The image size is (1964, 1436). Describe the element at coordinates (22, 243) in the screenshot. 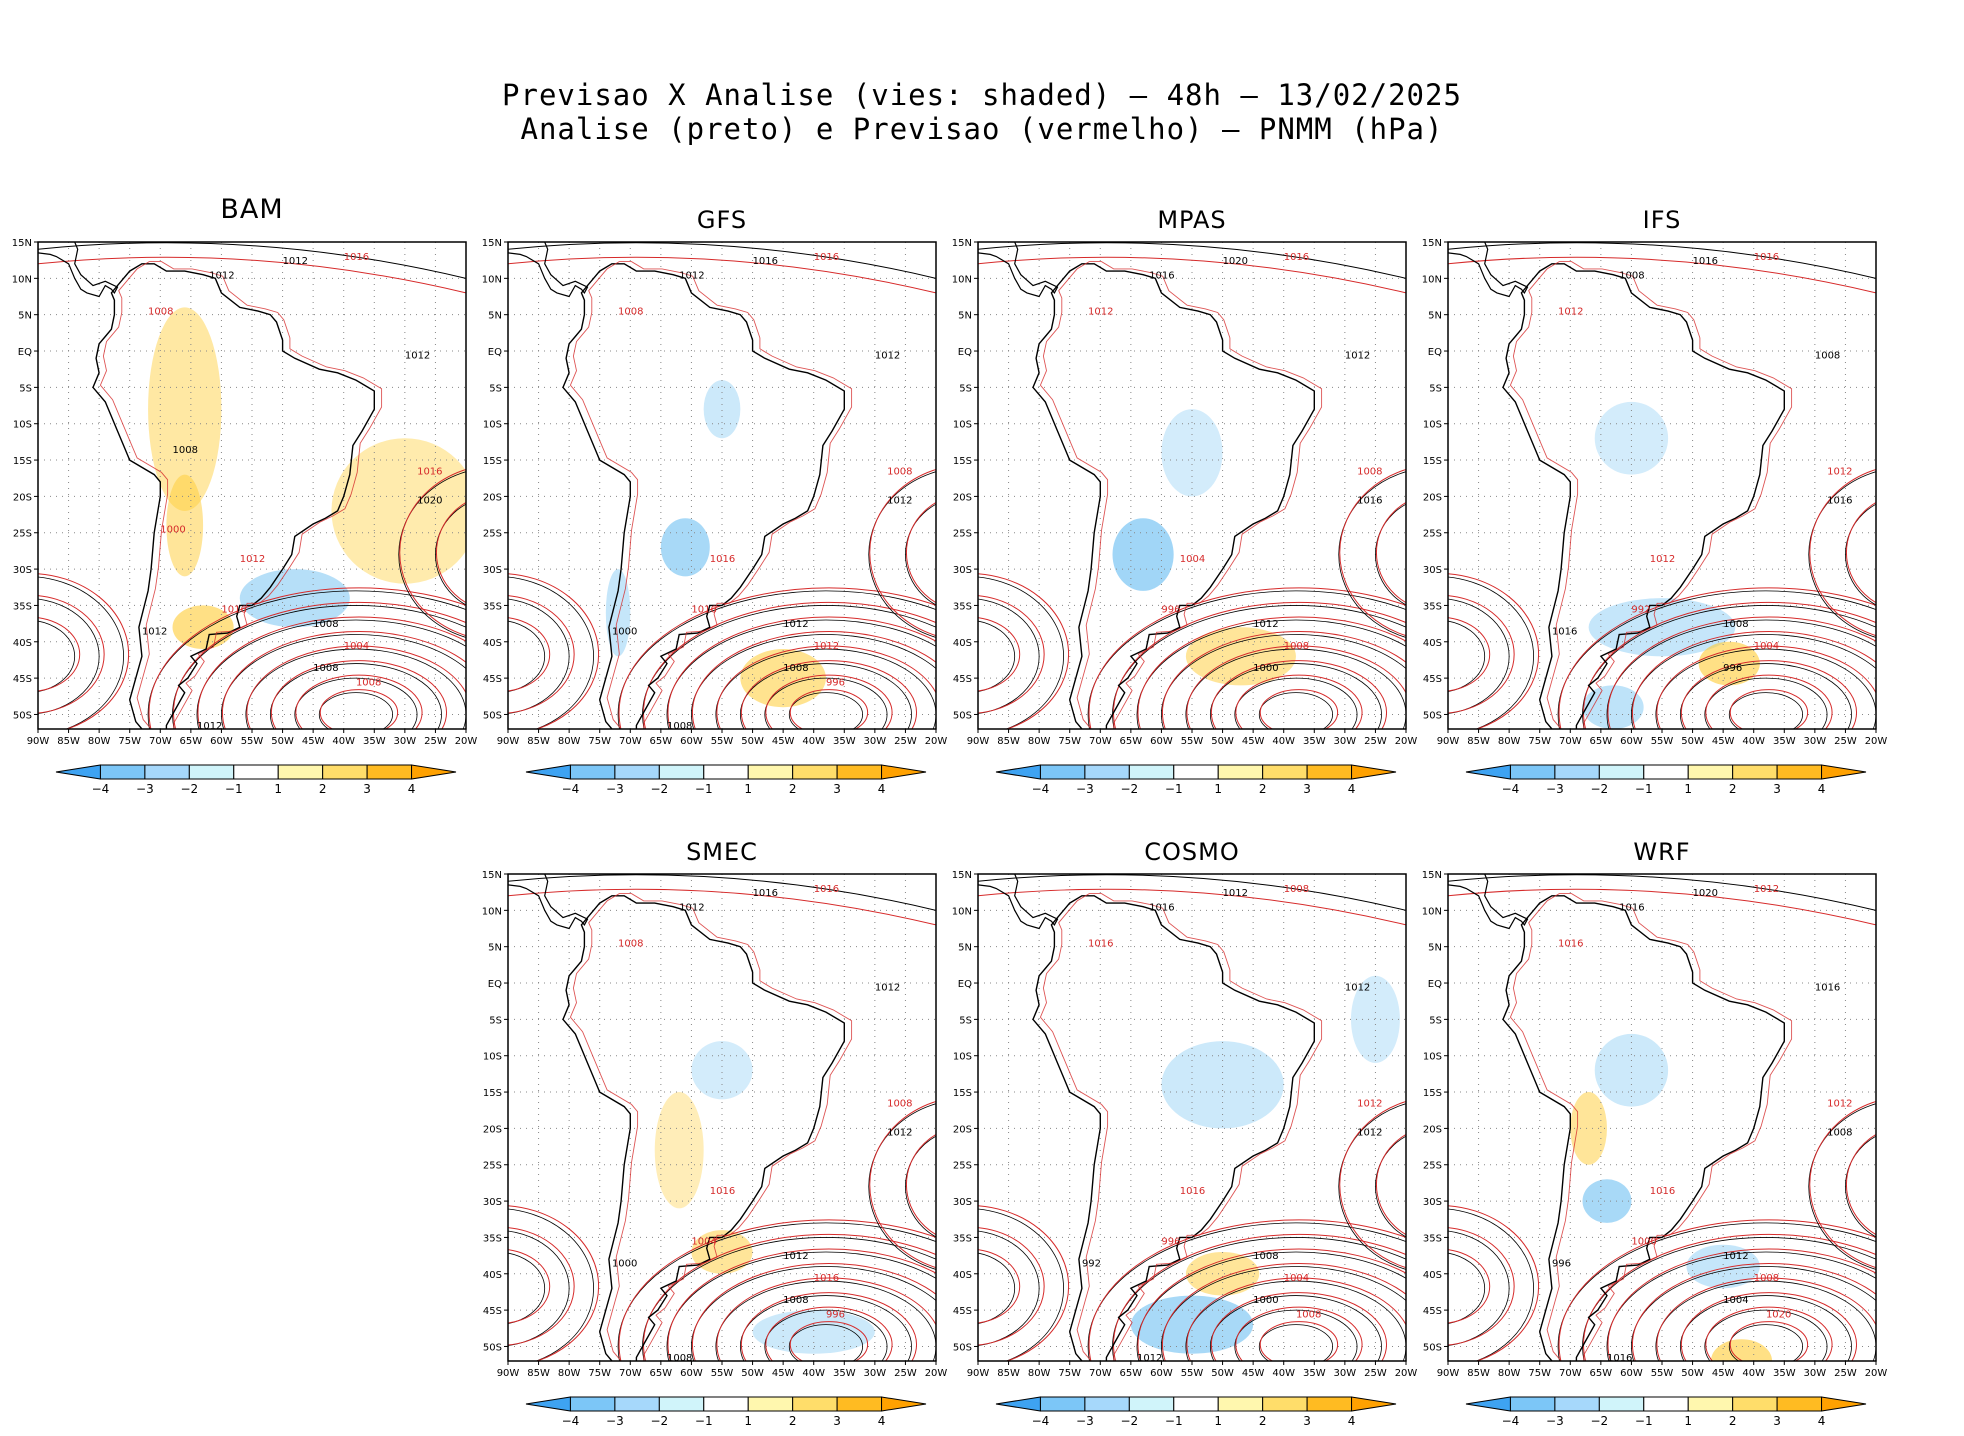

I see `lat-tick-label: 15N` at that location.